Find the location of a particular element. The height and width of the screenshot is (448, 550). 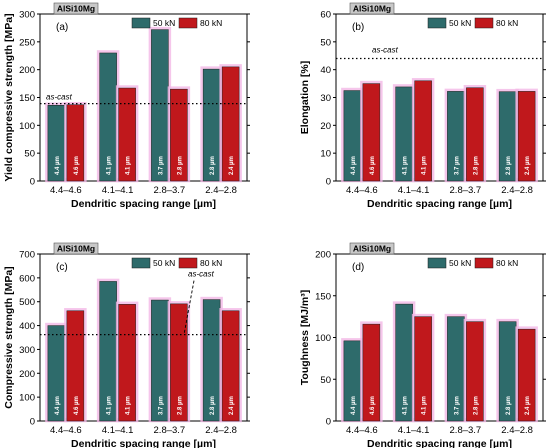

y-tick-label: 20 is located at coordinates (325, 126).